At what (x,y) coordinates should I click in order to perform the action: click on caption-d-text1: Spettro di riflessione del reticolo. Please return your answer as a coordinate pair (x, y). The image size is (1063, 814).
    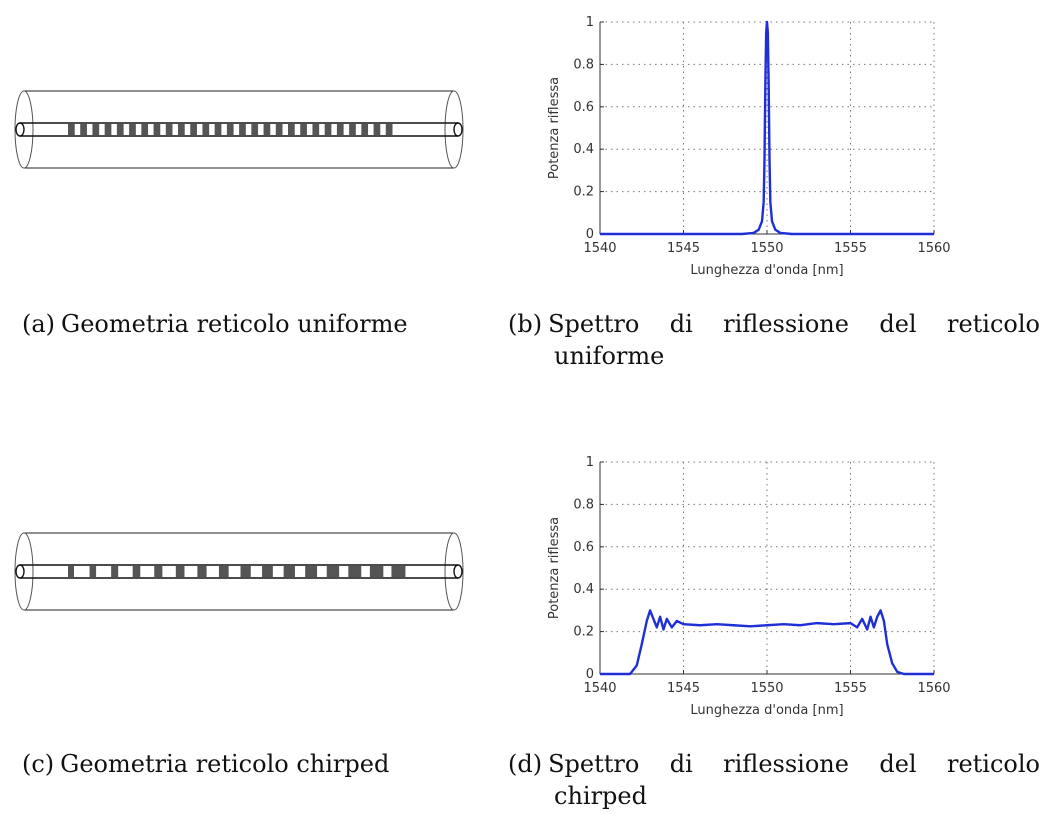
    Looking at the image, I should click on (794, 764).